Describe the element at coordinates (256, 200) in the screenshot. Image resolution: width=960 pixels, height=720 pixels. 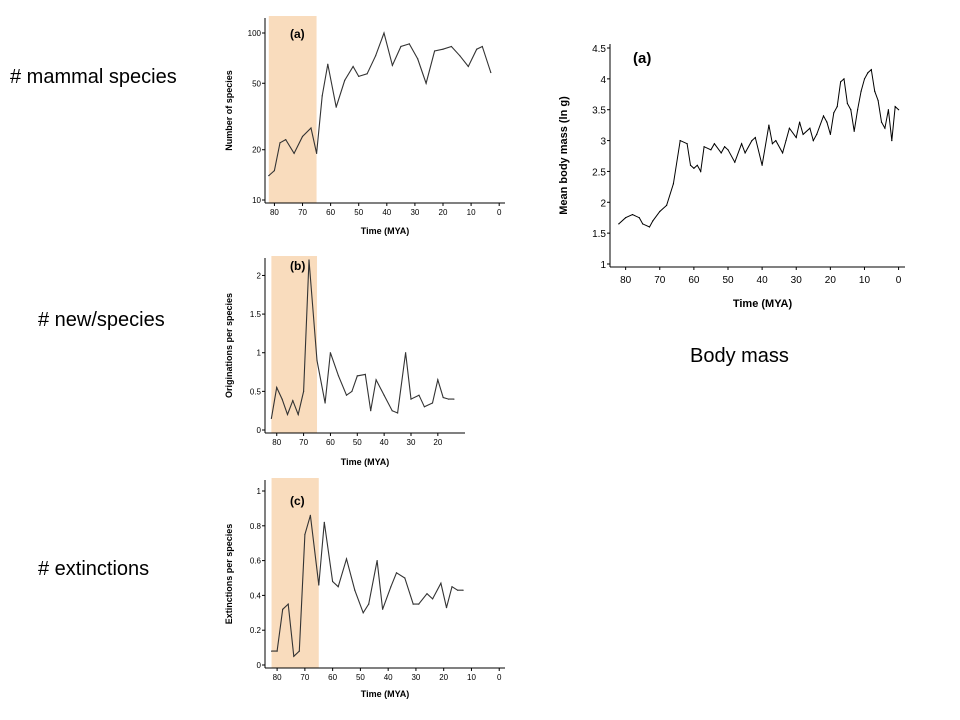
I see `y-tick-label: 10` at that location.